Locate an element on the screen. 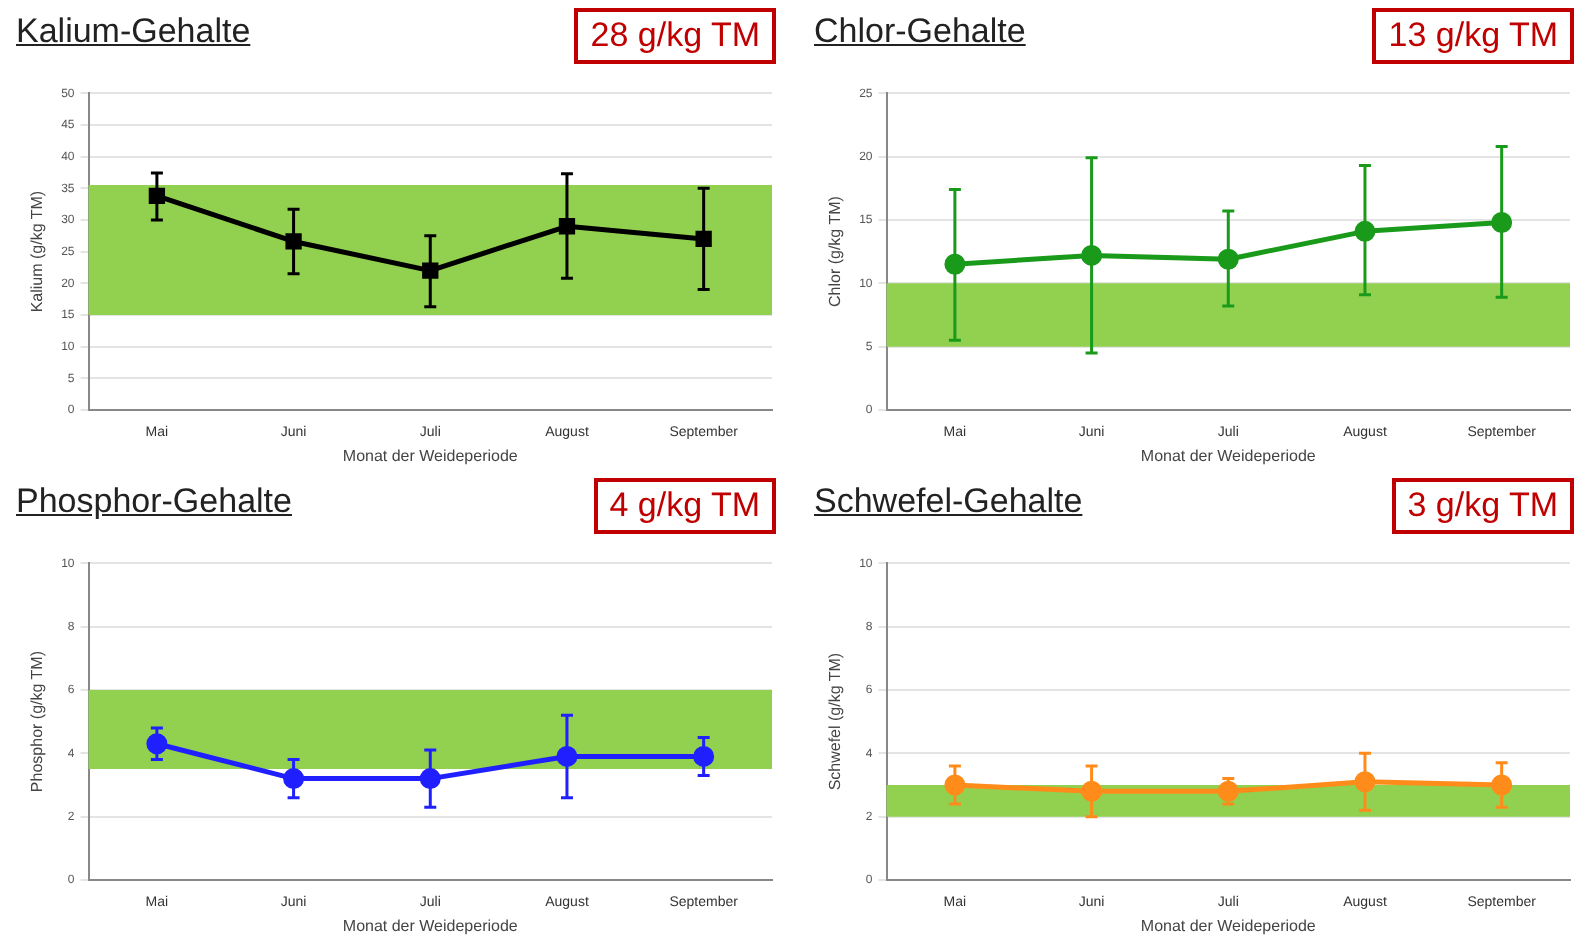  text: 3 g/kg TM is located at coordinates (1482, 506).